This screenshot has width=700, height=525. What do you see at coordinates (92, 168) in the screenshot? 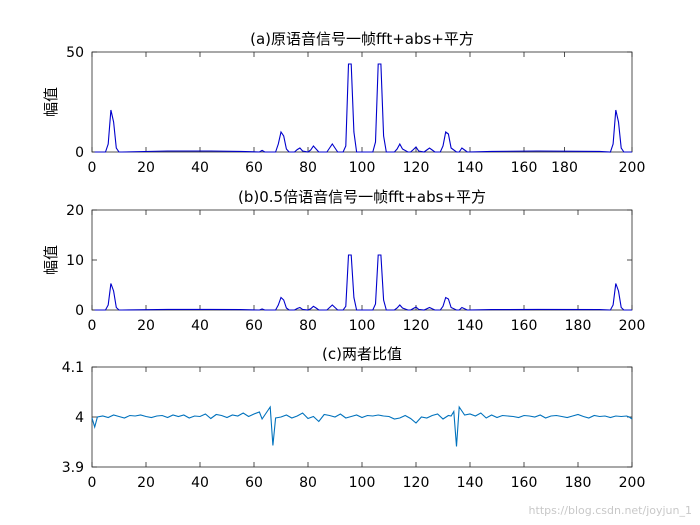
I see `subplot-a-xtick-label: 0` at bounding box center [92, 168].